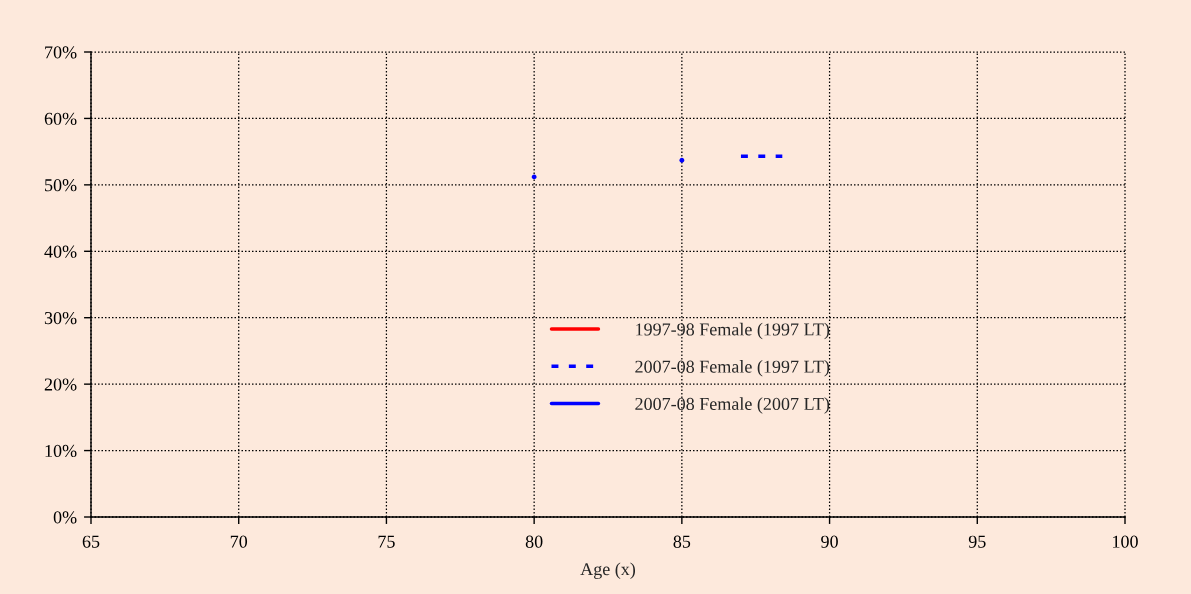 The height and width of the screenshot is (594, 1191). I want to click on y-tick-label: 60%, so click(60, 118).